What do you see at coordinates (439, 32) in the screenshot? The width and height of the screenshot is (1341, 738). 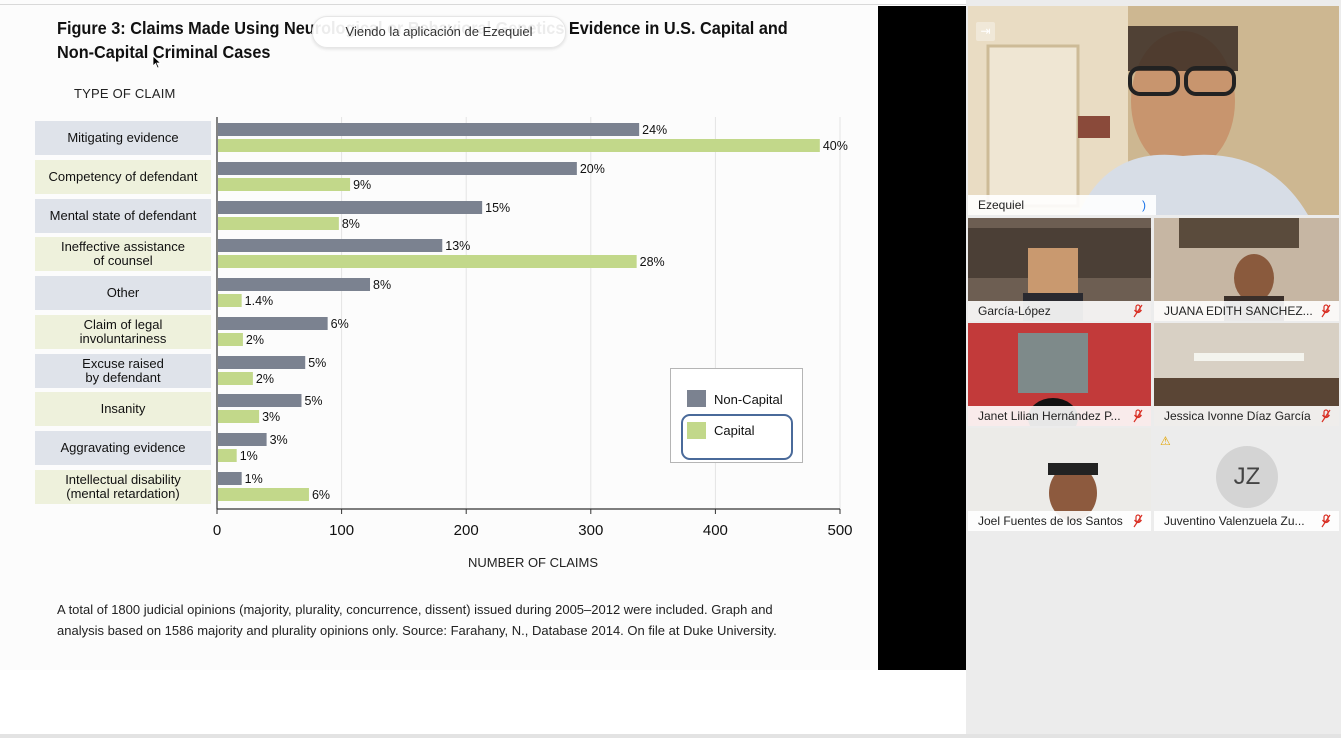 I see `viewing-banner: Viendo la aplicación de Ezequiel` at bounding box center [439, 32].